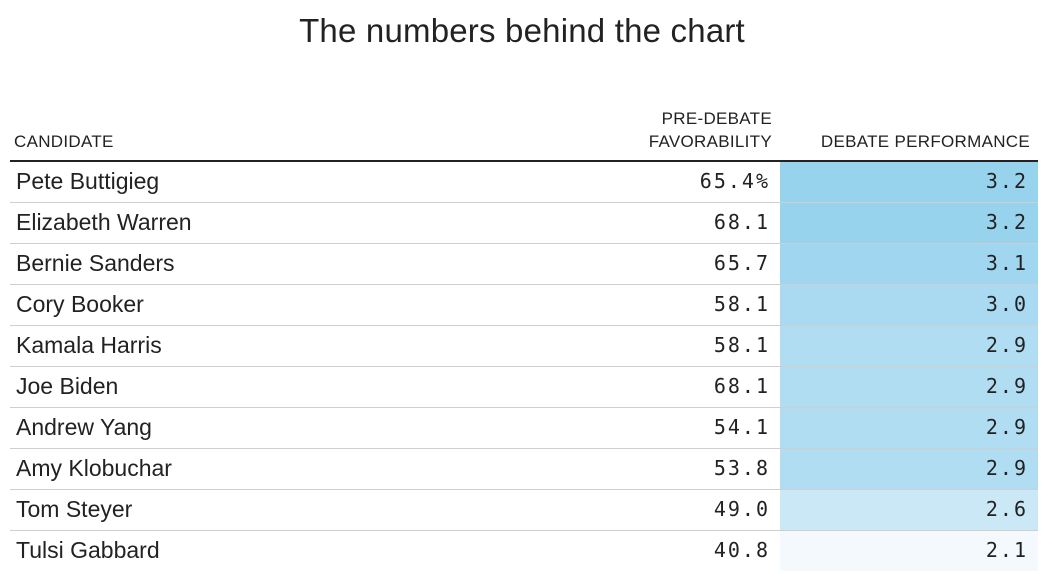 The image size is (1054, 574). I want to click on header-favorability-line1: PRE-DEBATE, so click(716, 118).